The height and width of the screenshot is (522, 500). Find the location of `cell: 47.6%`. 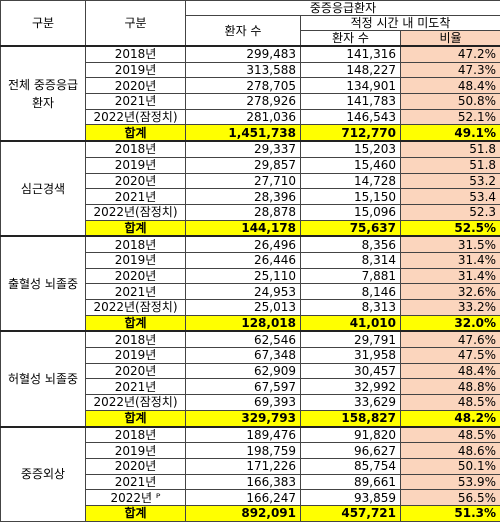

cell: 47.6% is located at coordinates (450, 339).